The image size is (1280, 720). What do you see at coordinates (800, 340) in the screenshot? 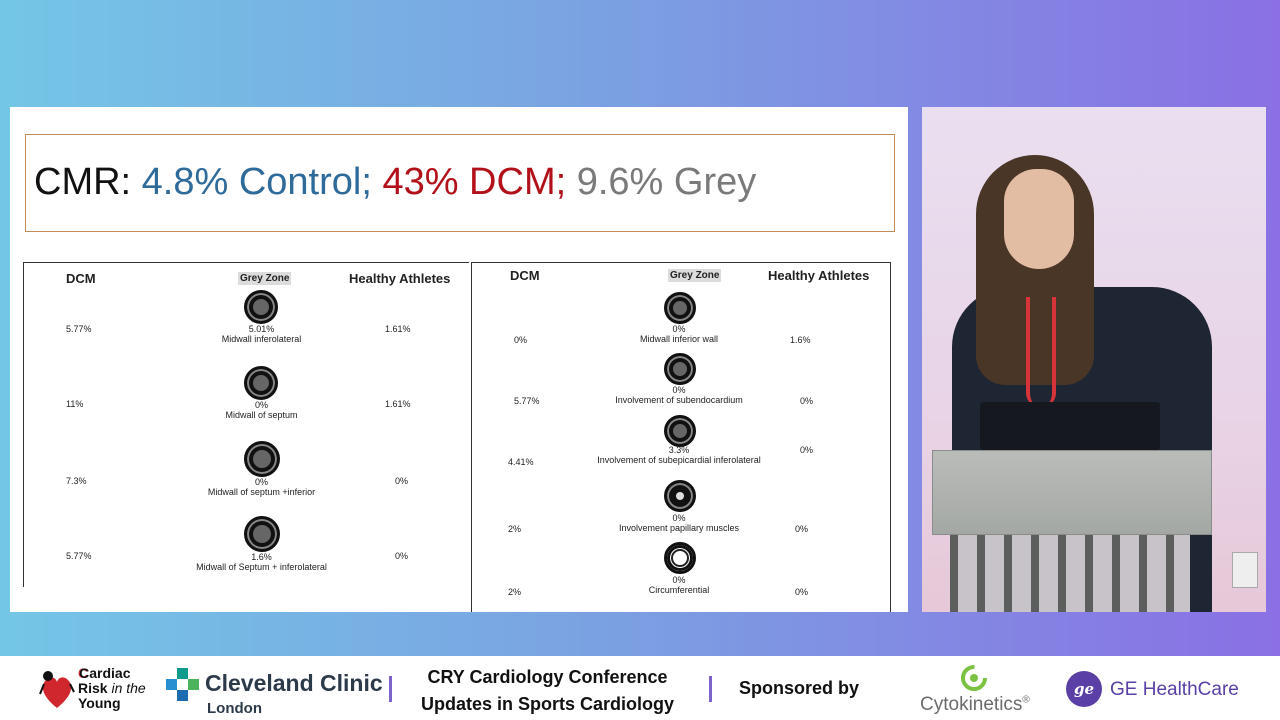
I see `healthy-value: 1.6%` at bounding box center [800, 340].